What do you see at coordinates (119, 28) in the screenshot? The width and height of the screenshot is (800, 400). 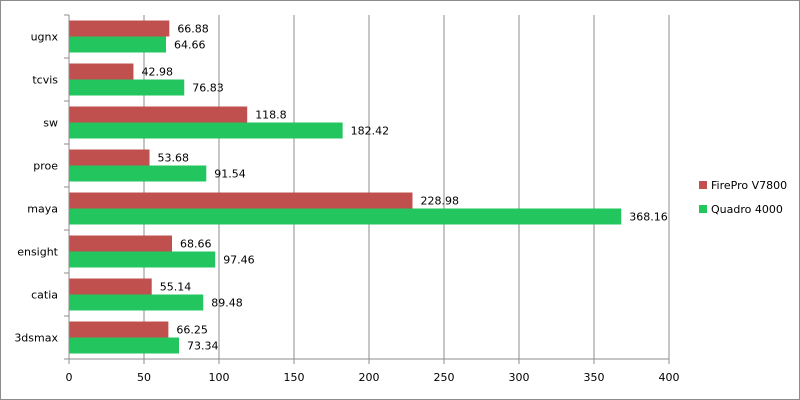 I see `bar-ugnx-firepro` at bounding box center [119, 28].